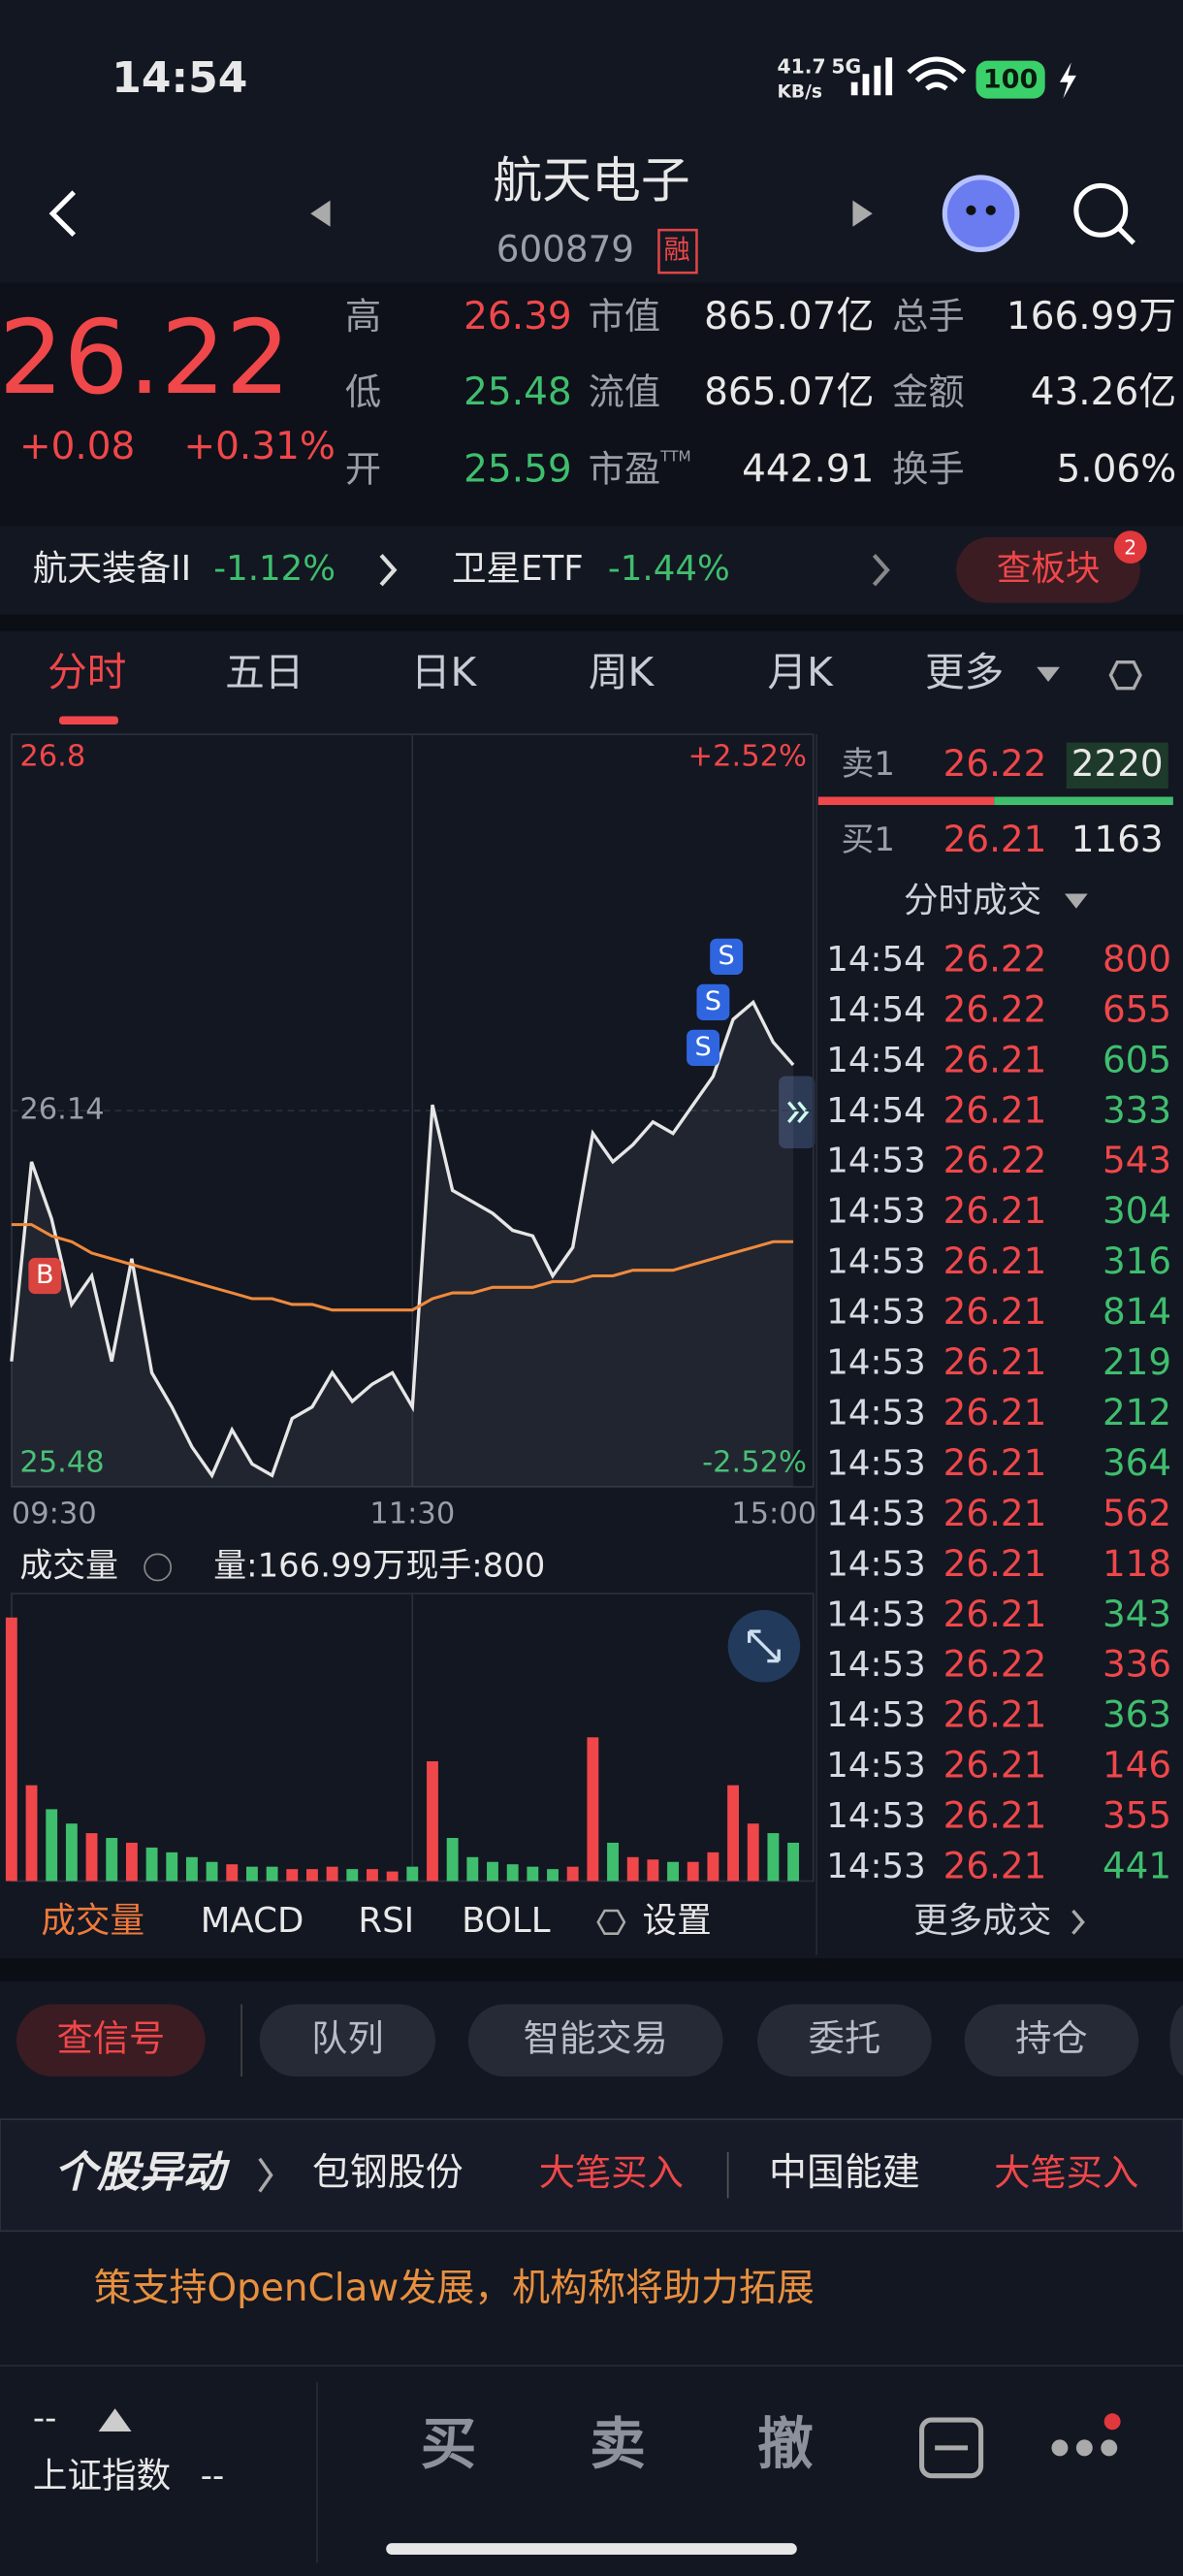  I want to click on y-tick-label: 25.48, so click(61, 1463).